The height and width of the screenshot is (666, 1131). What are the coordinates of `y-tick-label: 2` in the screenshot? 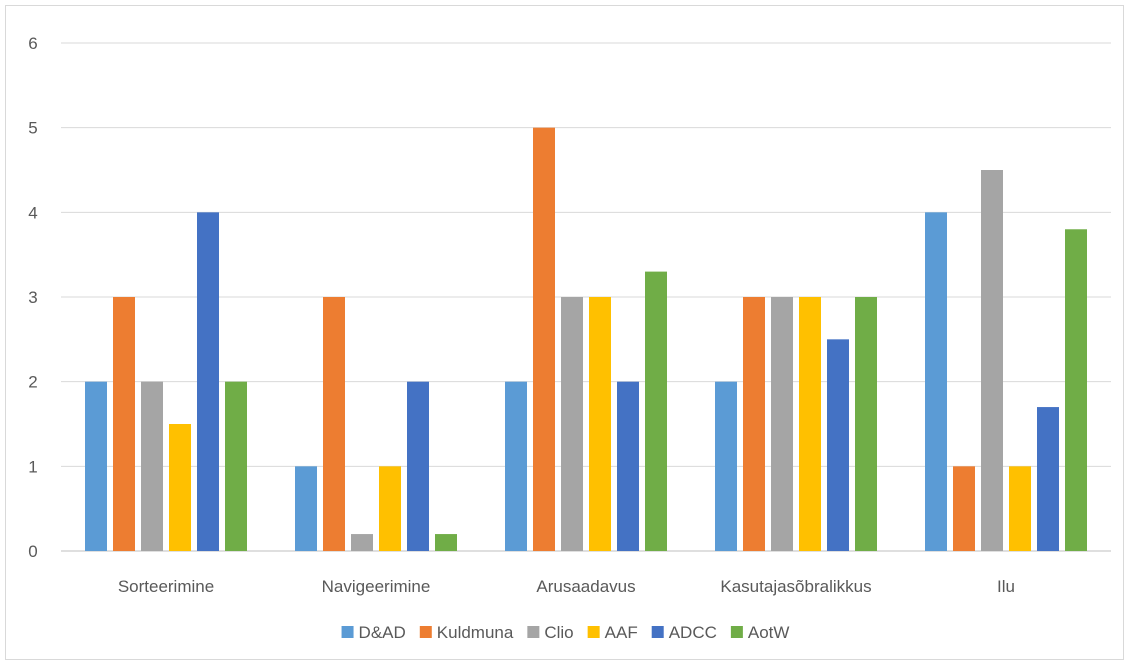 It's located at (32, 382).